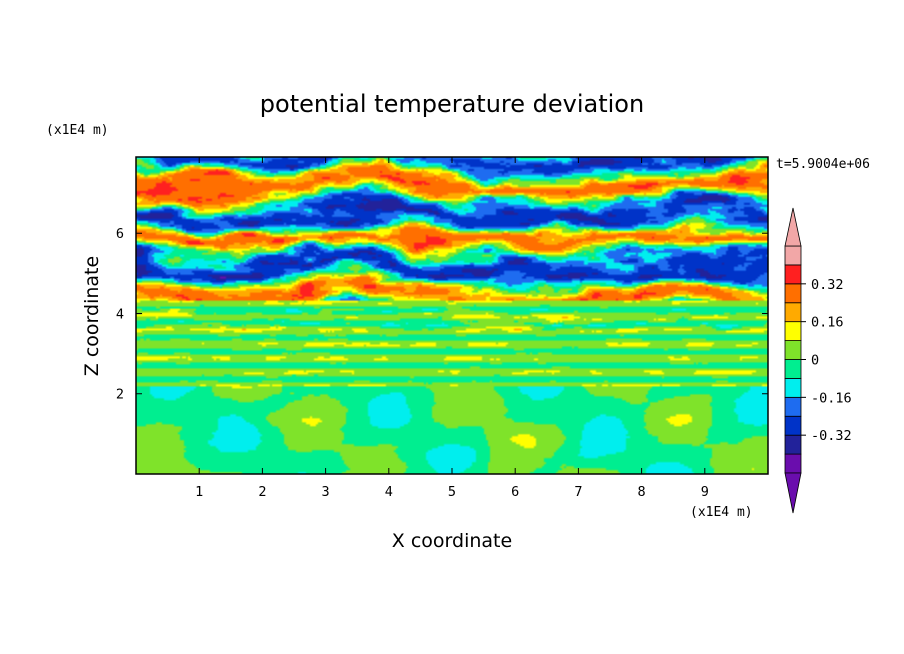  Describe the element at coordinates (578, 492) in the screenshot. I see `x-tick-label: 7` at that location.